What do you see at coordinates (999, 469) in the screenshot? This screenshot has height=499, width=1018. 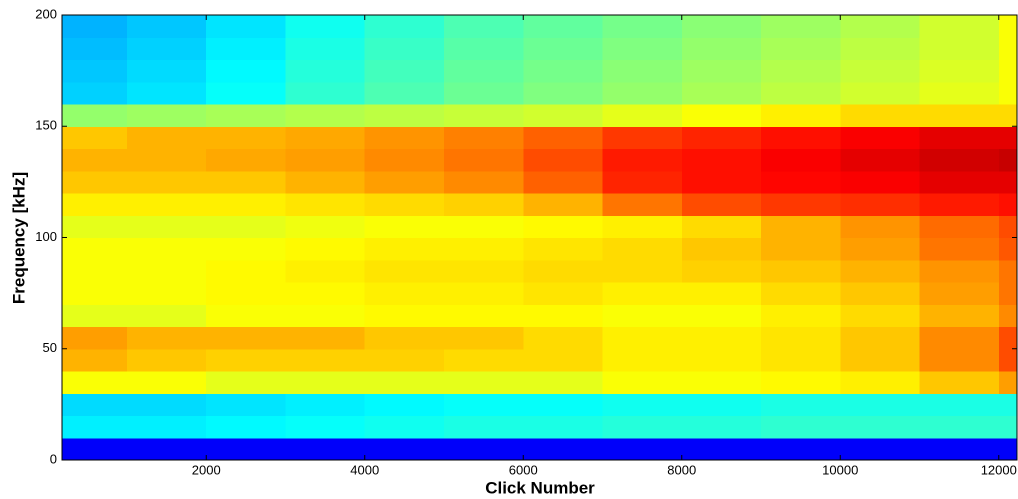 I see `x-tick-label: 12000` at bounding box center [999, 469].